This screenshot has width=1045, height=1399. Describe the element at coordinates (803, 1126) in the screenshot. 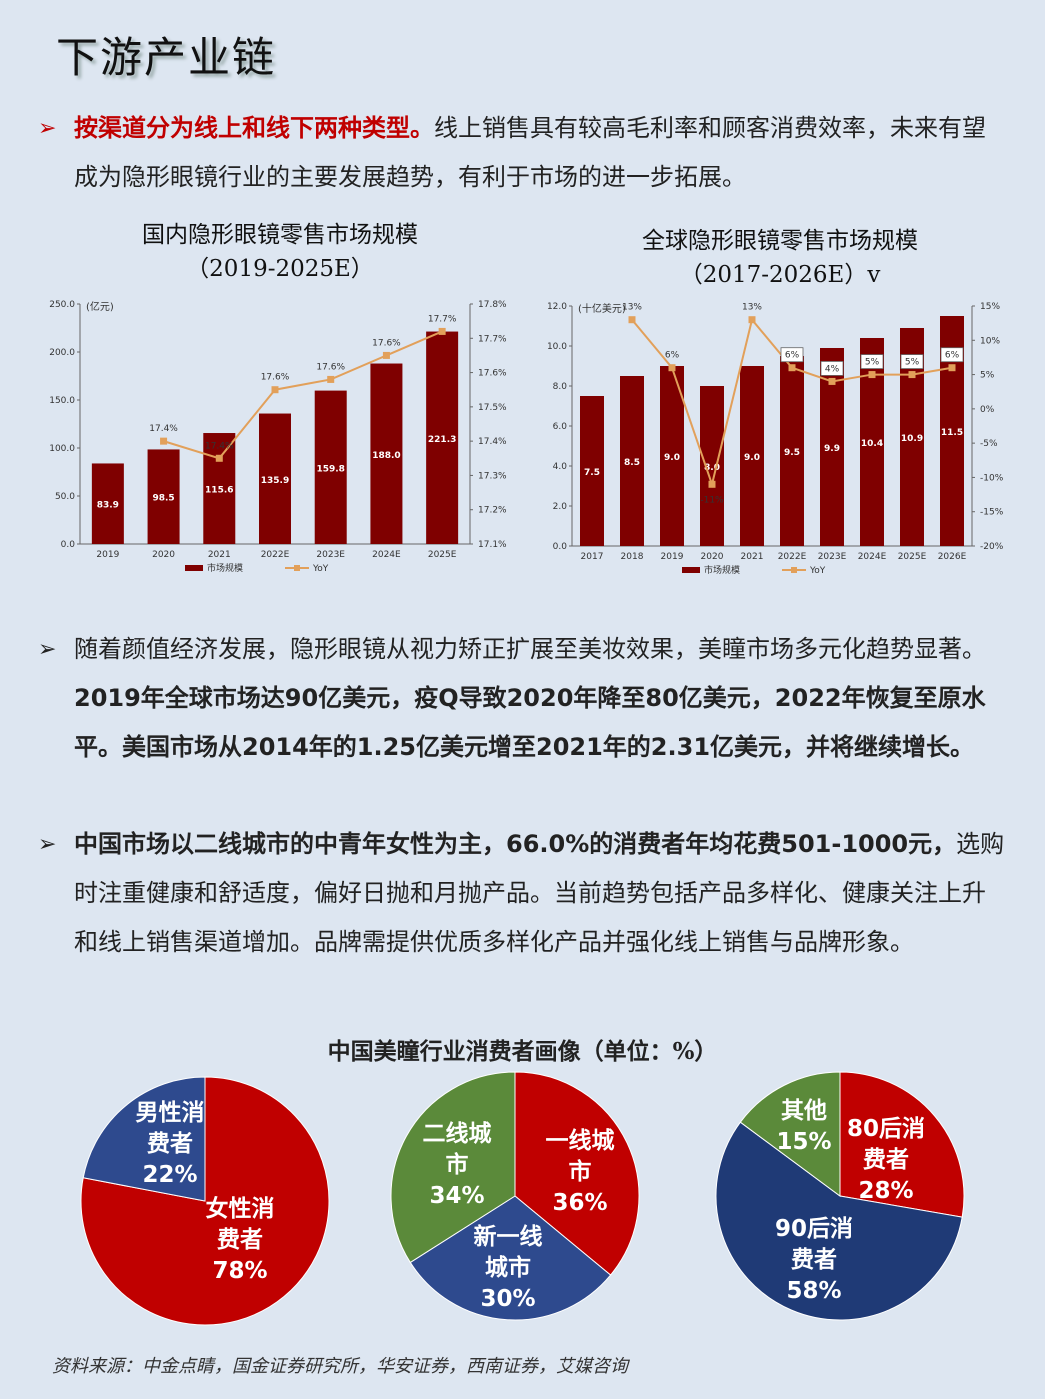

I see `pie-slice-label: 其他 15%` at that location.